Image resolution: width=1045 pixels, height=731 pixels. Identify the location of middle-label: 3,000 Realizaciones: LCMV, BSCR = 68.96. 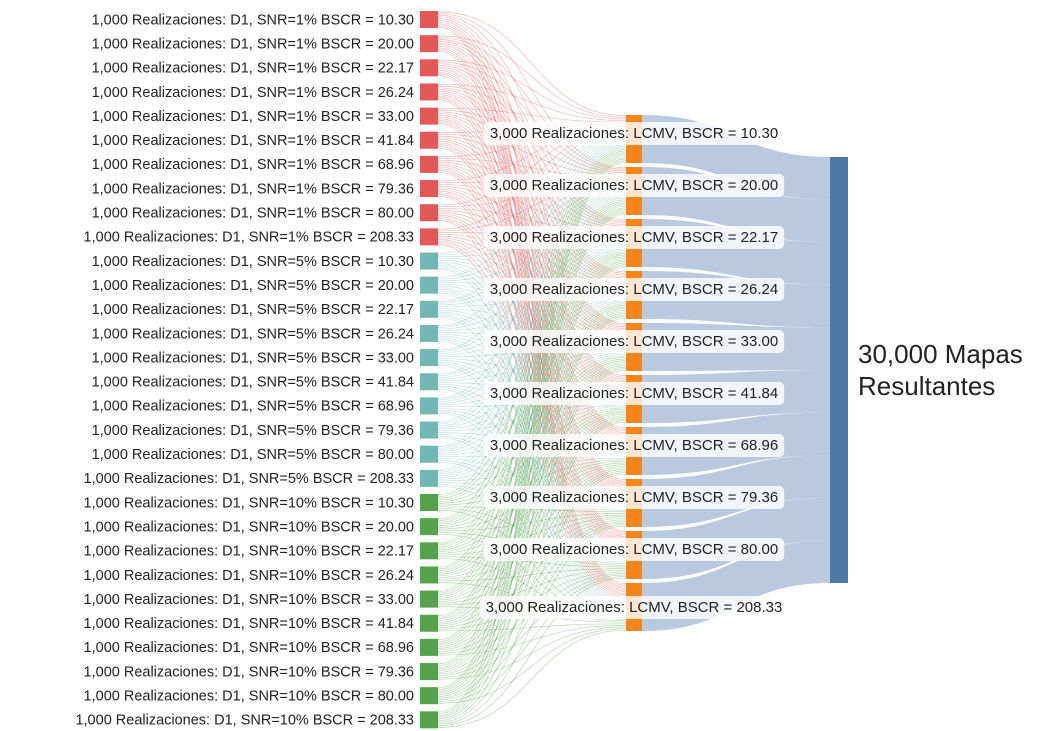
(634, 445).